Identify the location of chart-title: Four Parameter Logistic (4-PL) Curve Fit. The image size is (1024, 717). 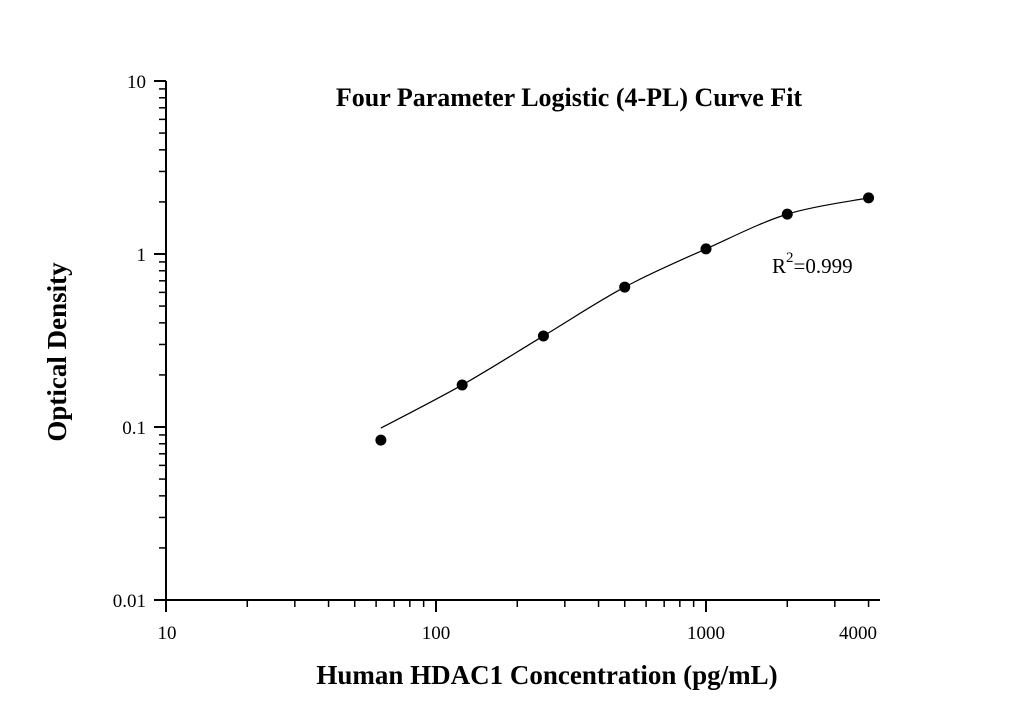
(569, 97).